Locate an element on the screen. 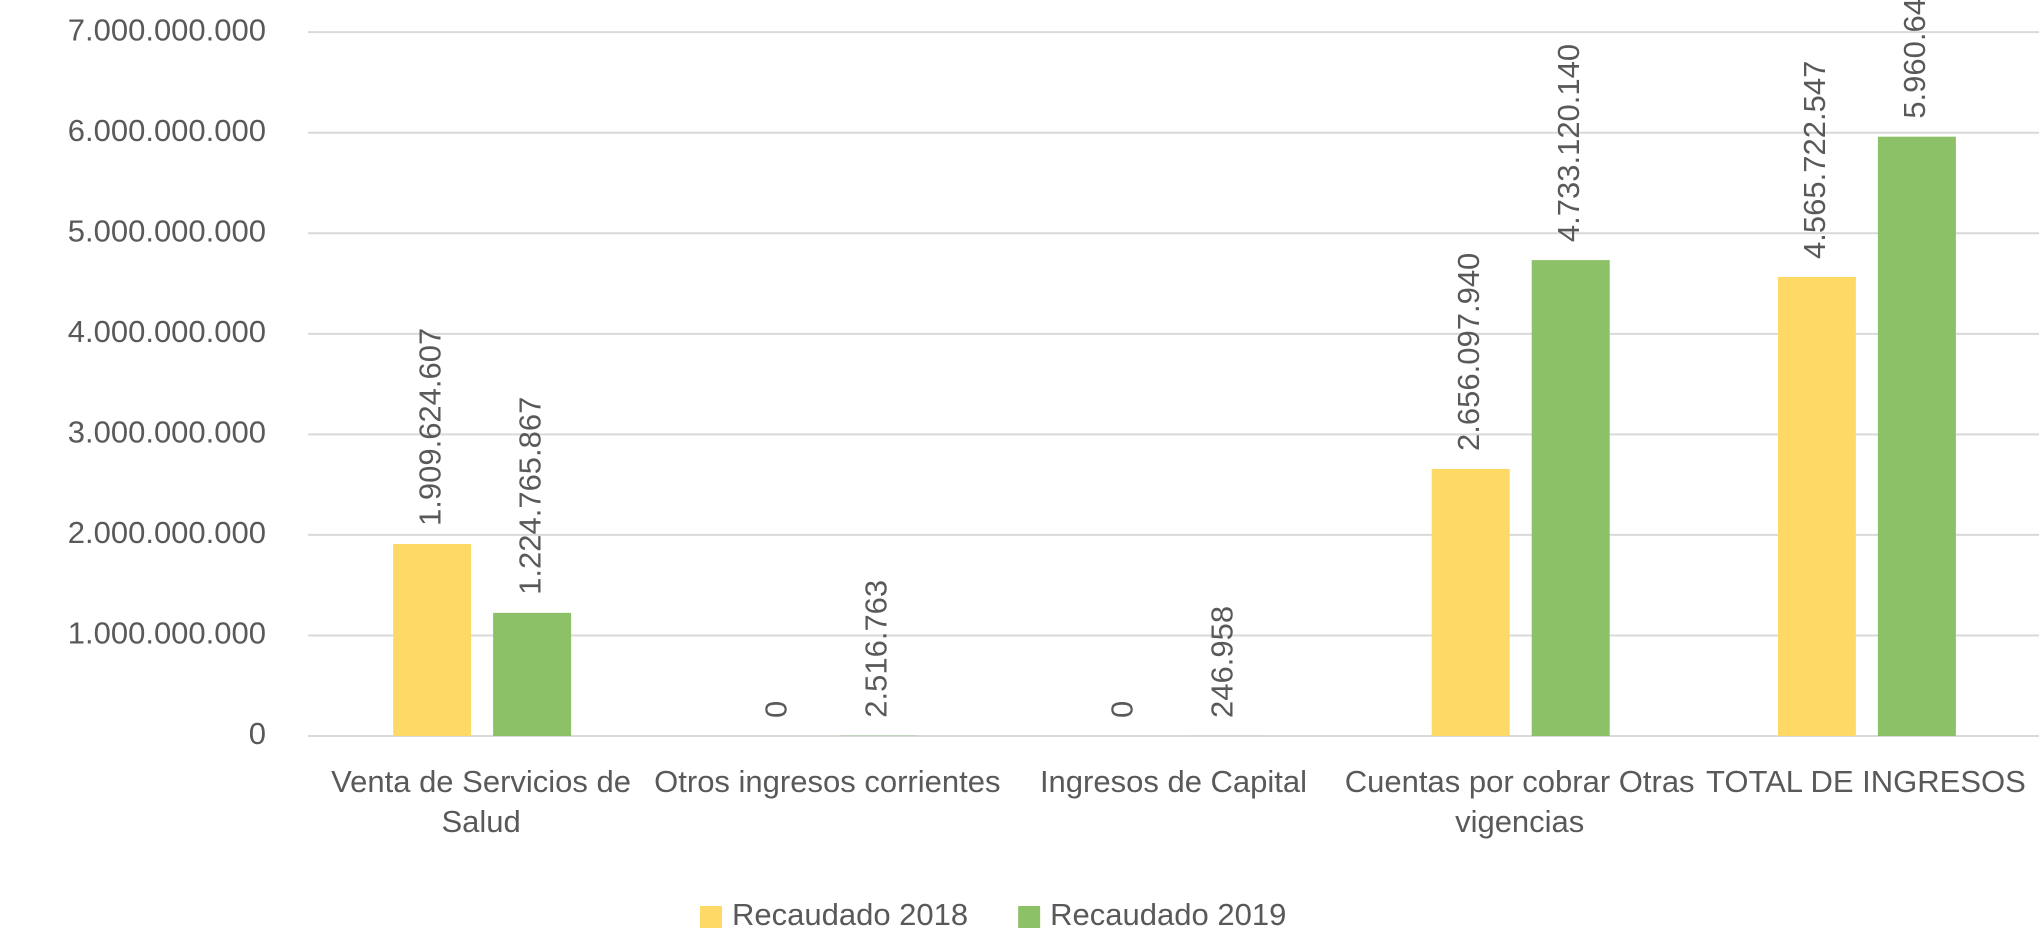 The height and width of the screenshot is (935, 2039). data-label: 246.958 is located at coordinates (1222, 662).